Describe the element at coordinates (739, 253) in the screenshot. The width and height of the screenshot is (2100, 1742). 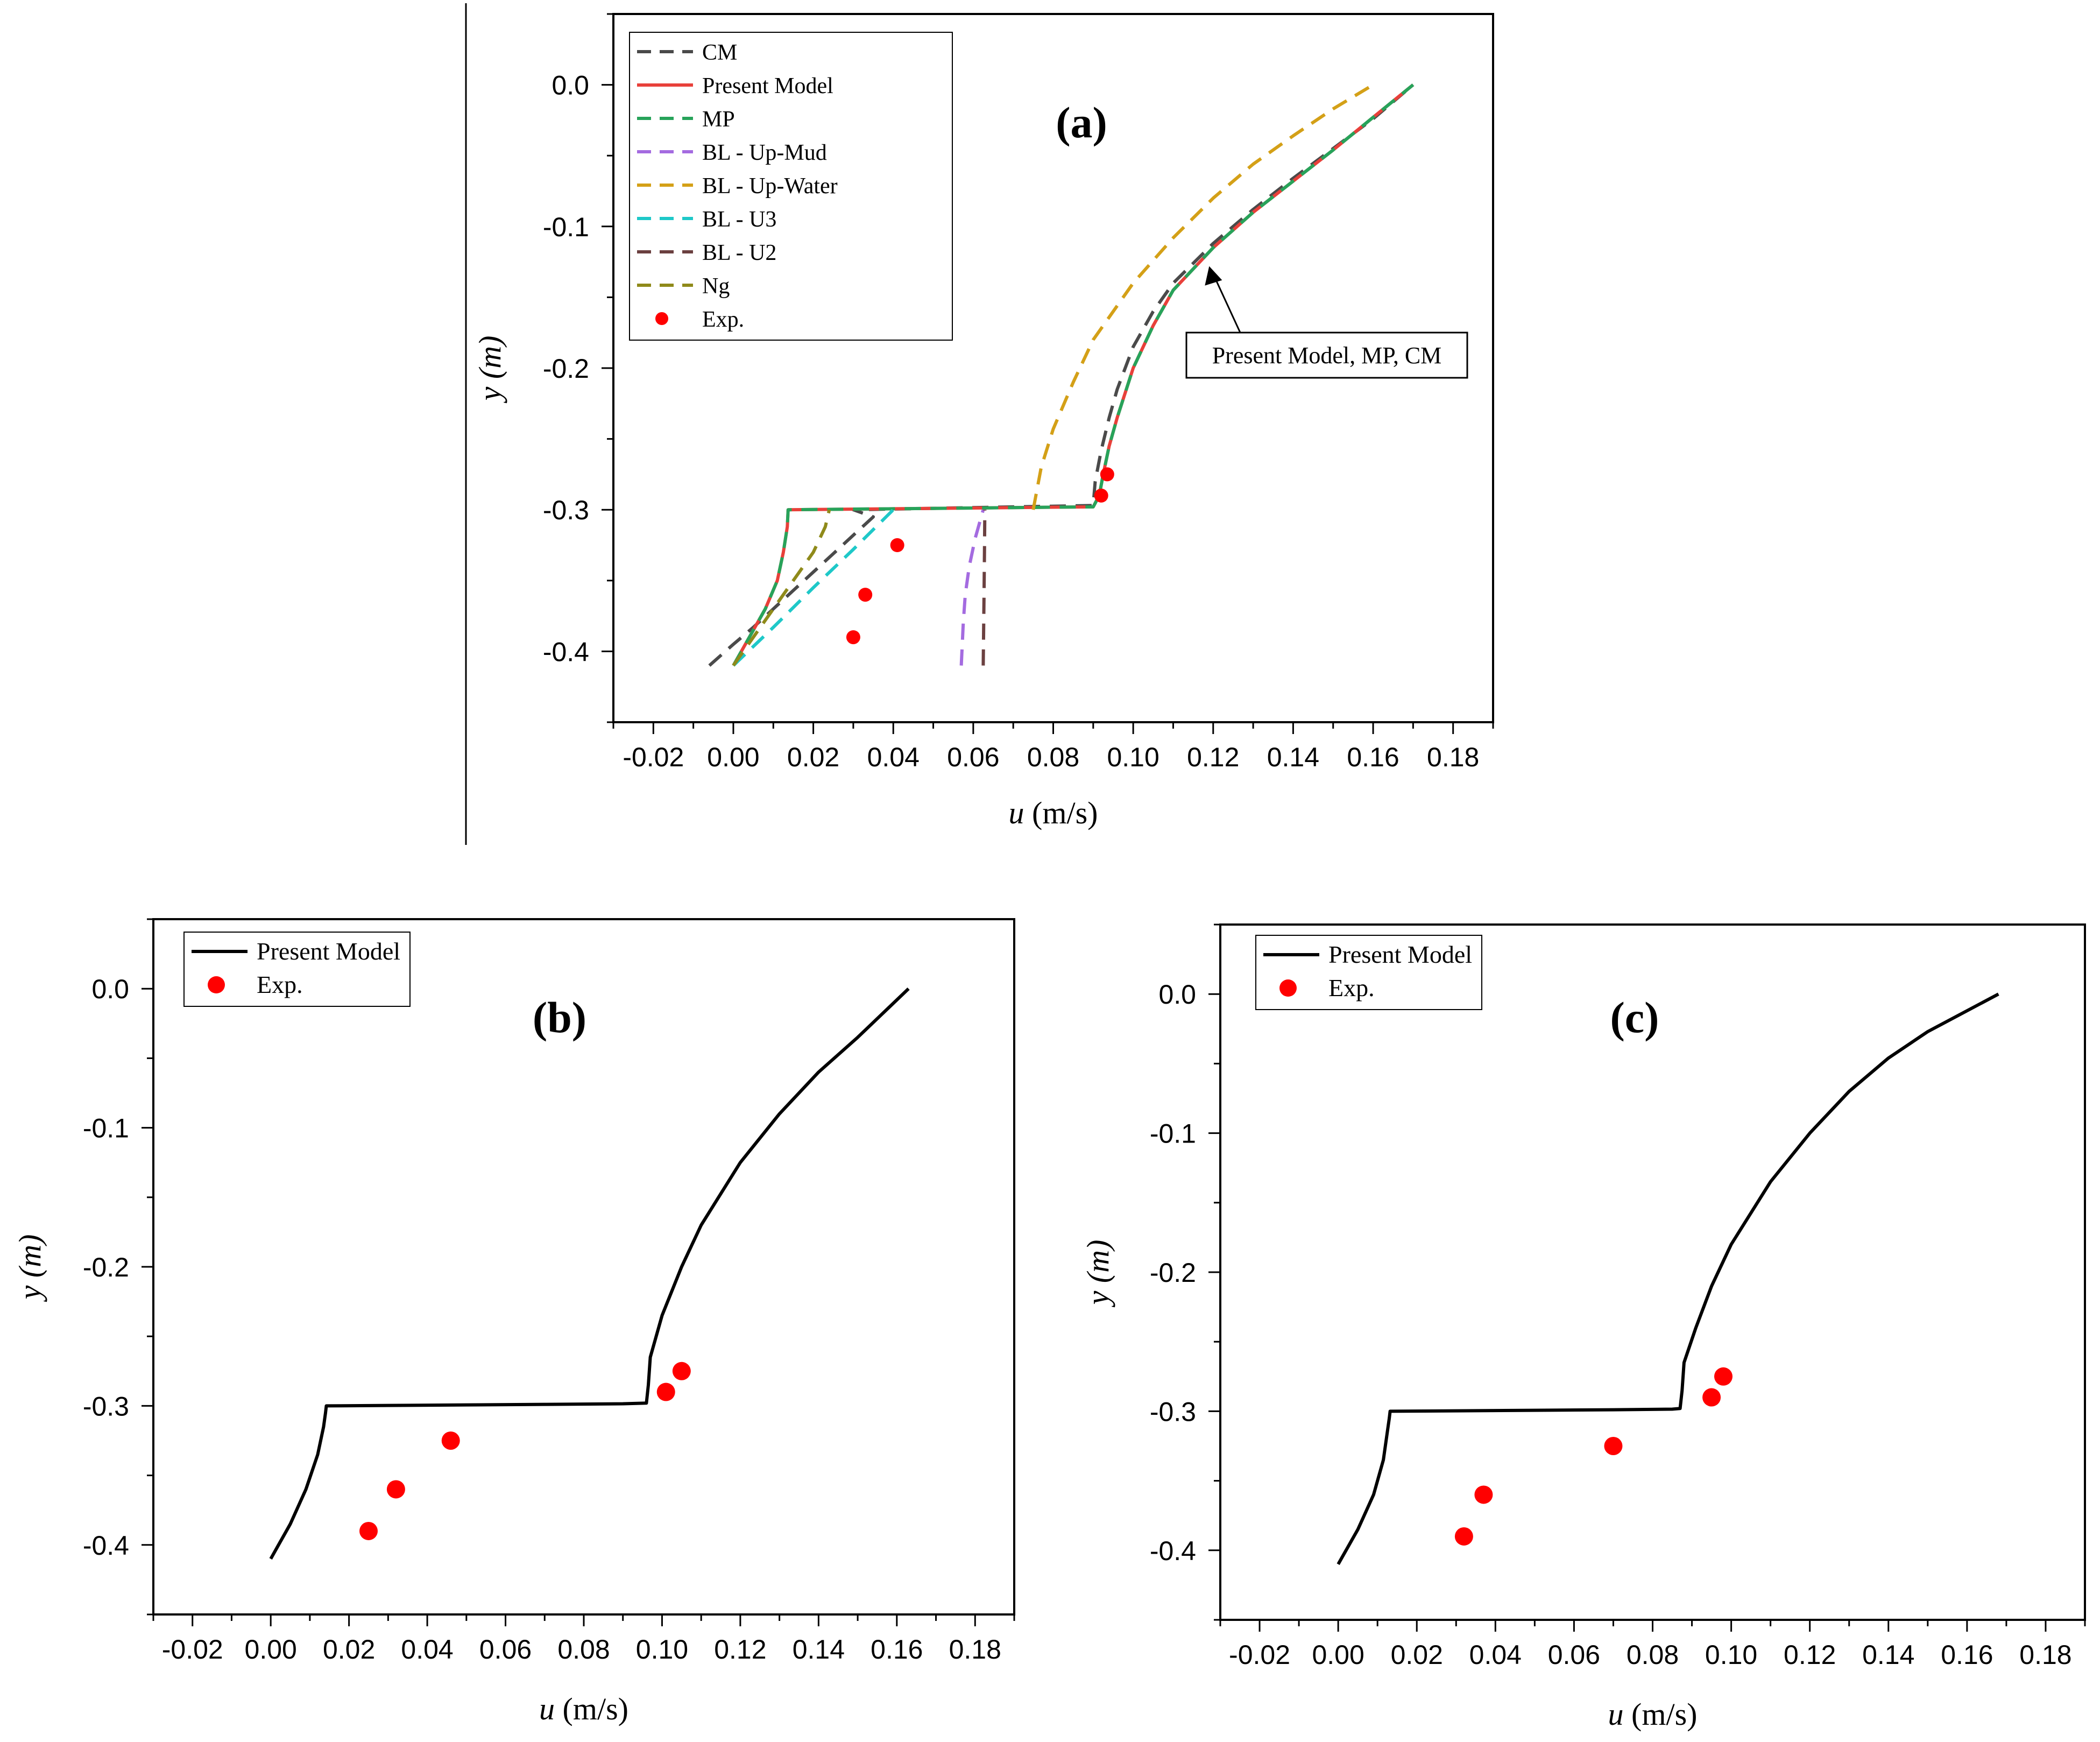
I see `legend-label-bl-u2: BL - U2` at that location.